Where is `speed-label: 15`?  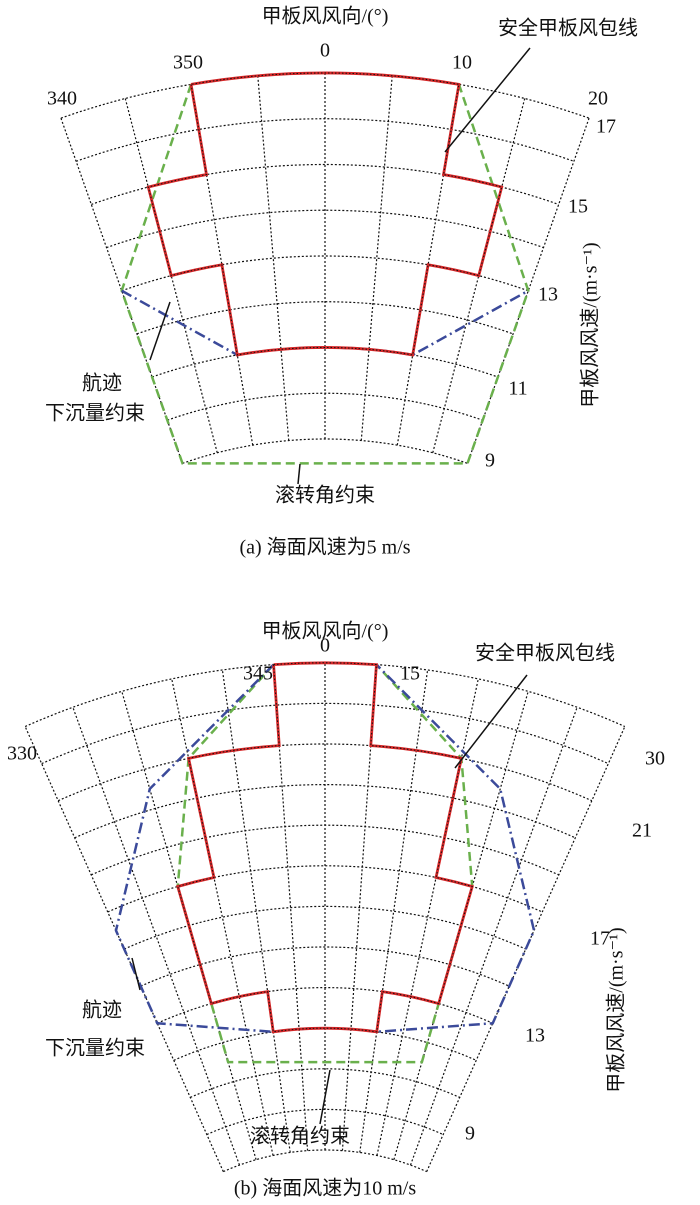 speed-label: 15 is located at coordinates (578, 207).